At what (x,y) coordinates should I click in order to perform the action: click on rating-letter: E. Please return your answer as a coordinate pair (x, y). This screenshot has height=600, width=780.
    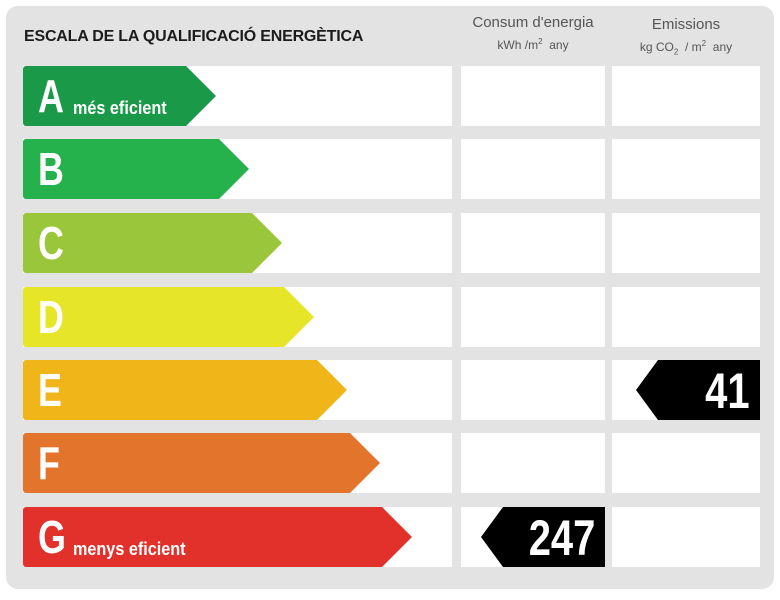
    Looking at the image, I should click on (50, 390).